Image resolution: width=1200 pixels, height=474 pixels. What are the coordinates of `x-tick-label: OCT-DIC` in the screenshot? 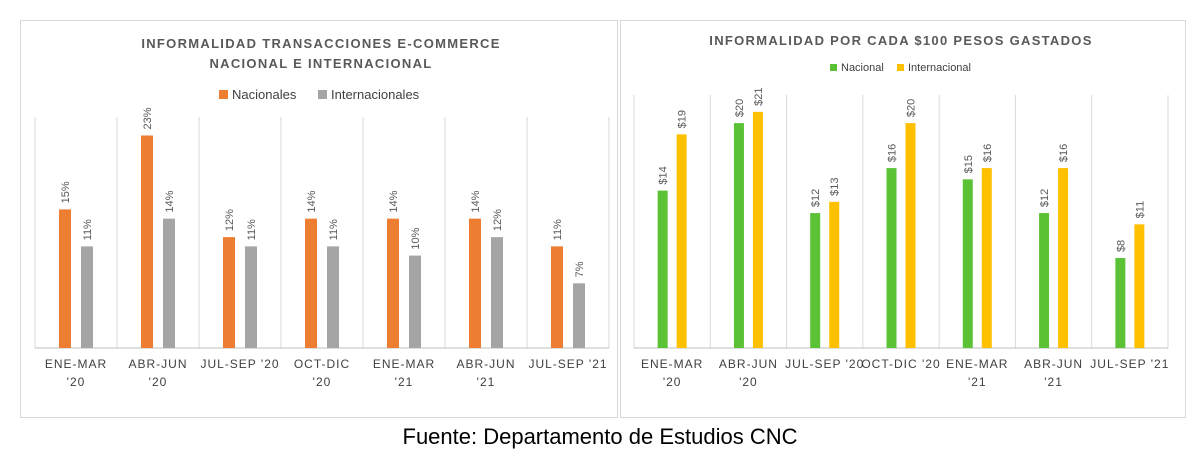 It's located at (322, 364).